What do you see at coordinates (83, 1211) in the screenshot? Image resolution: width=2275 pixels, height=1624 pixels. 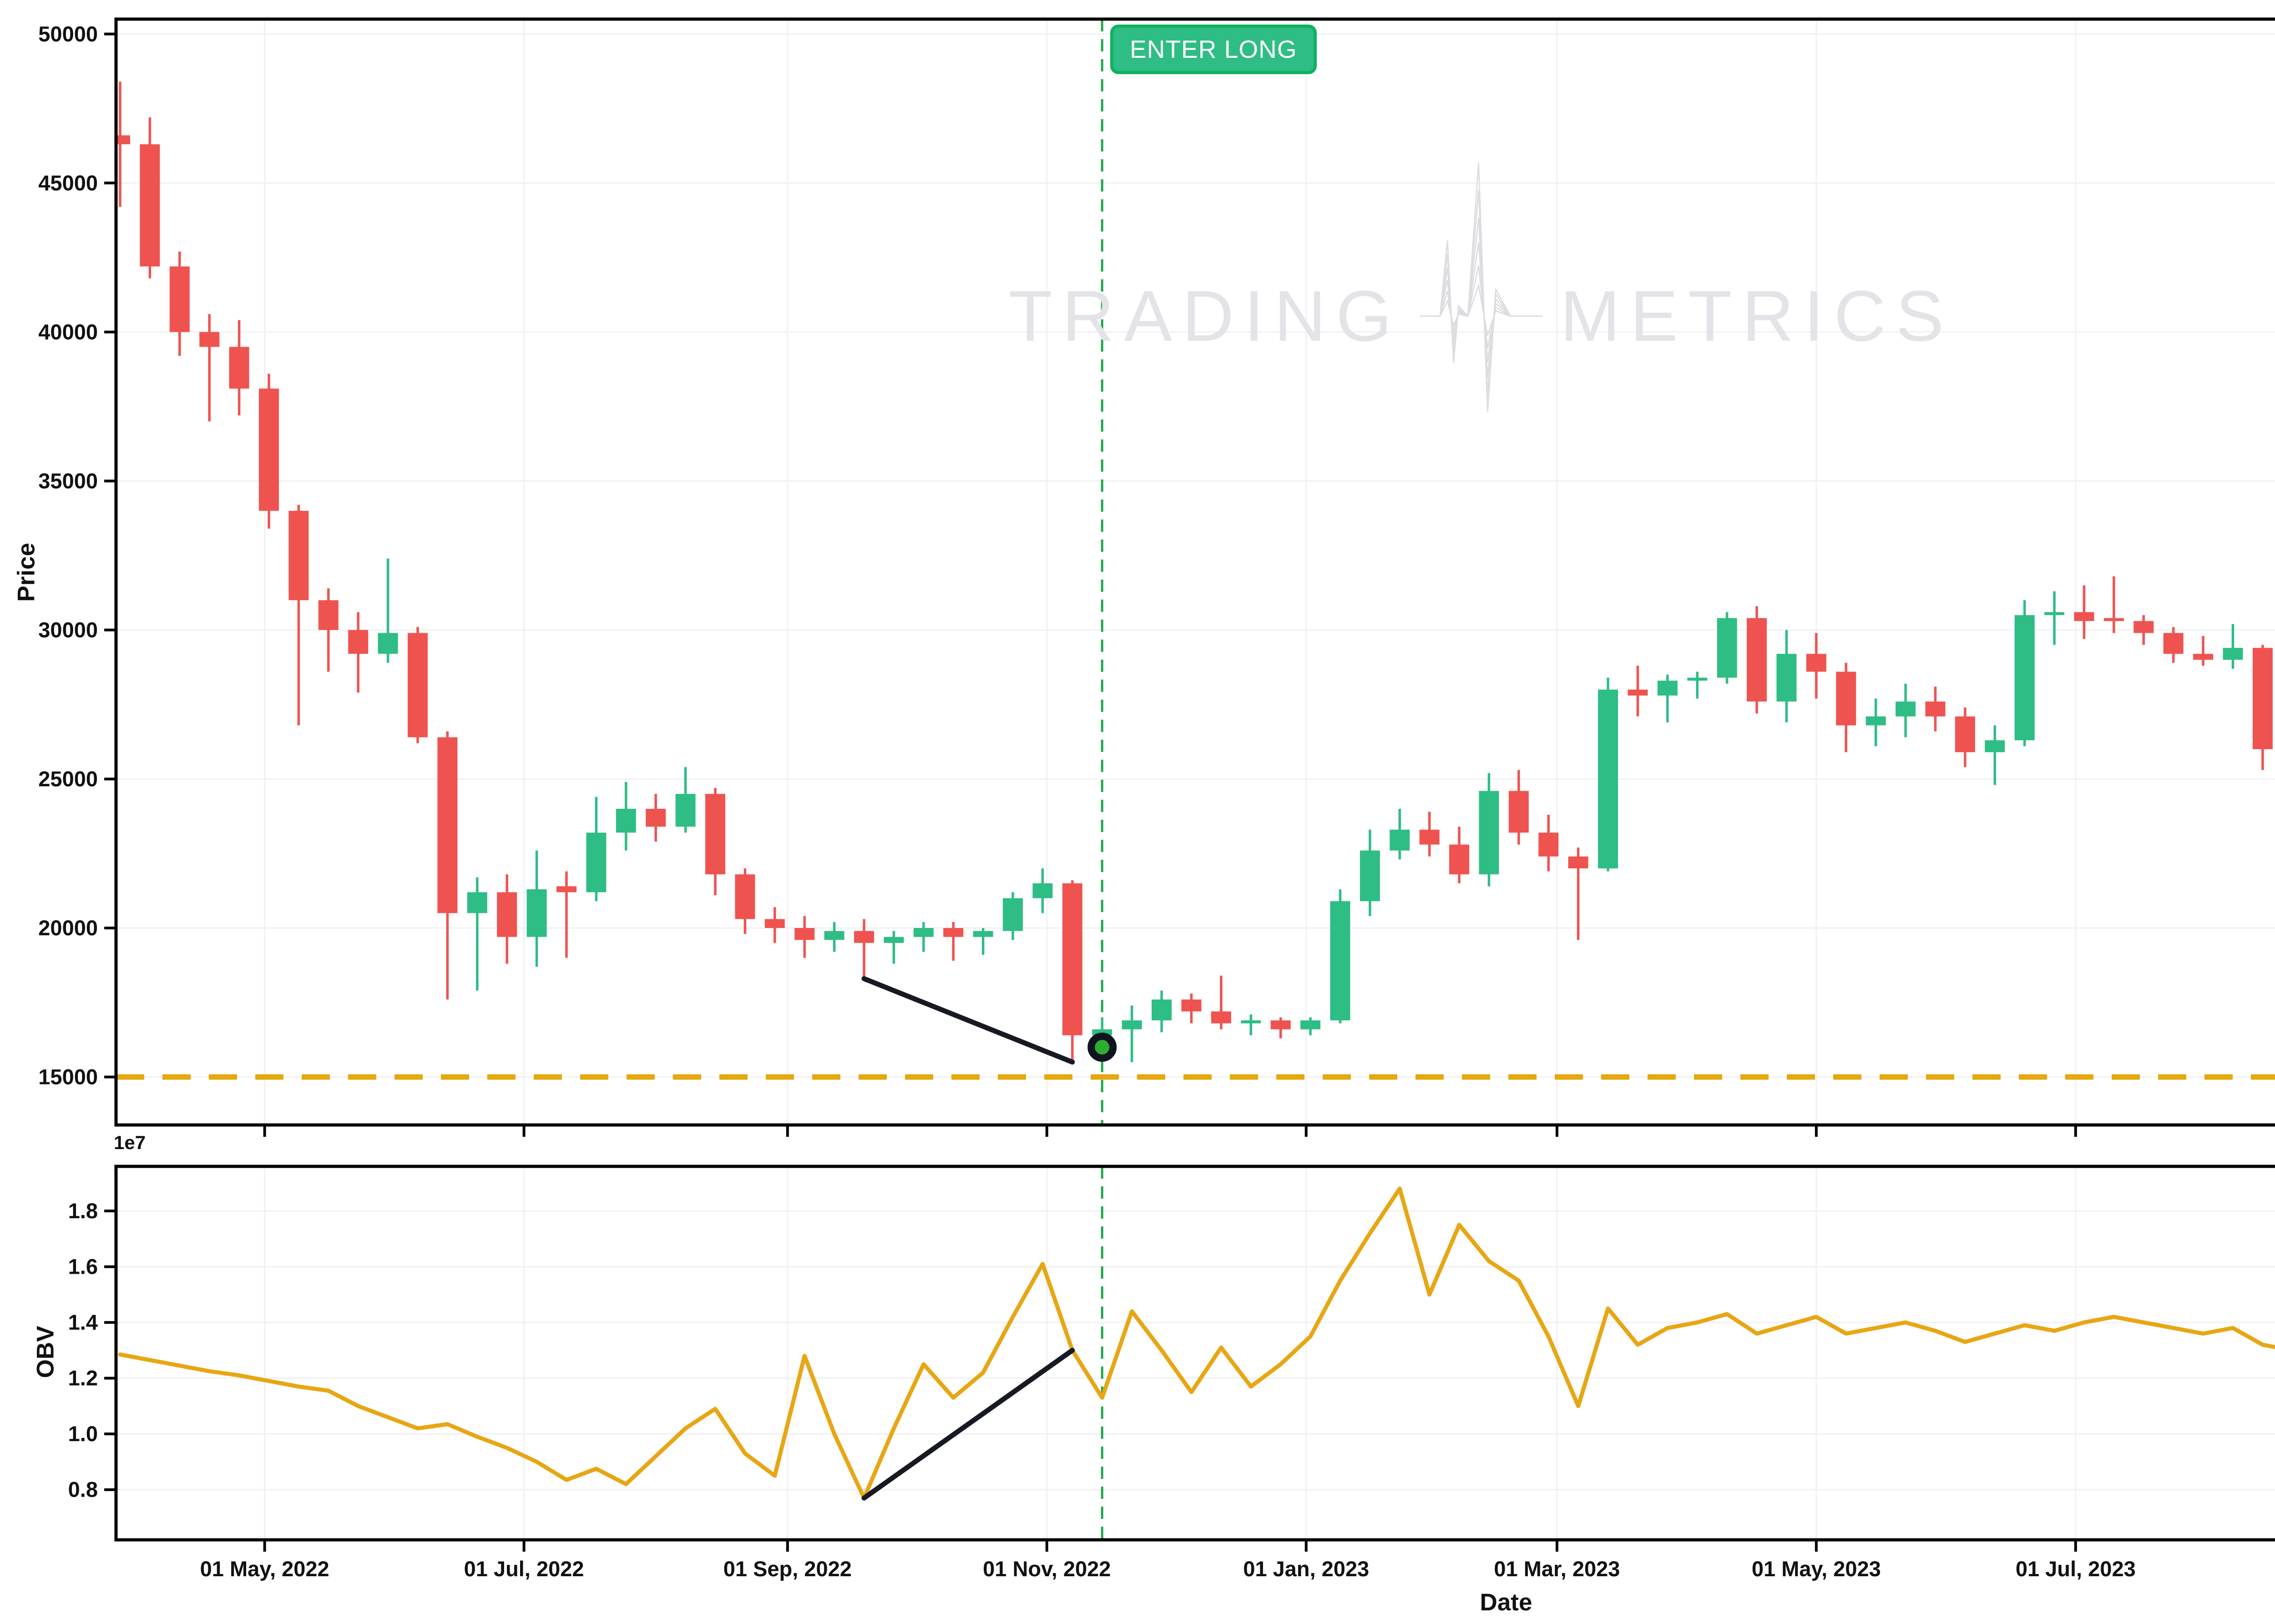 I see `obv-tick-label: 1.8` at bounding box center [83, 1211].